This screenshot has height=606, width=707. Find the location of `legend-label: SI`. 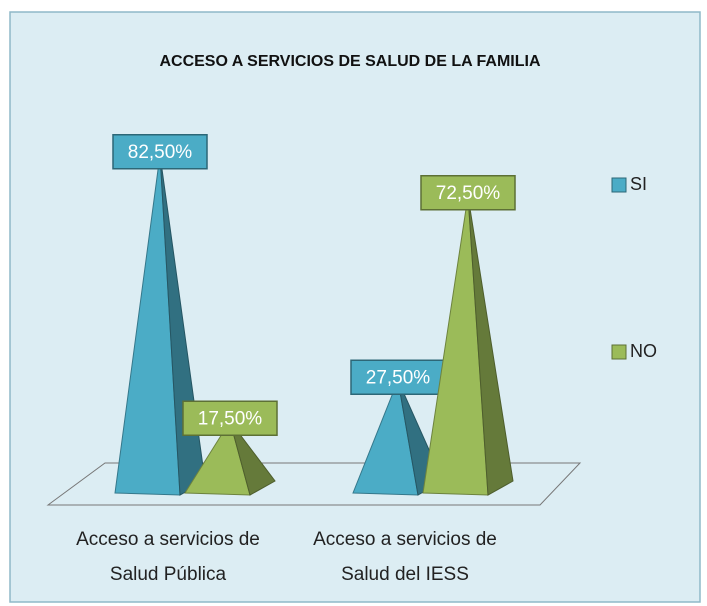

legend-label: SI is located at coordinates (638, 184).